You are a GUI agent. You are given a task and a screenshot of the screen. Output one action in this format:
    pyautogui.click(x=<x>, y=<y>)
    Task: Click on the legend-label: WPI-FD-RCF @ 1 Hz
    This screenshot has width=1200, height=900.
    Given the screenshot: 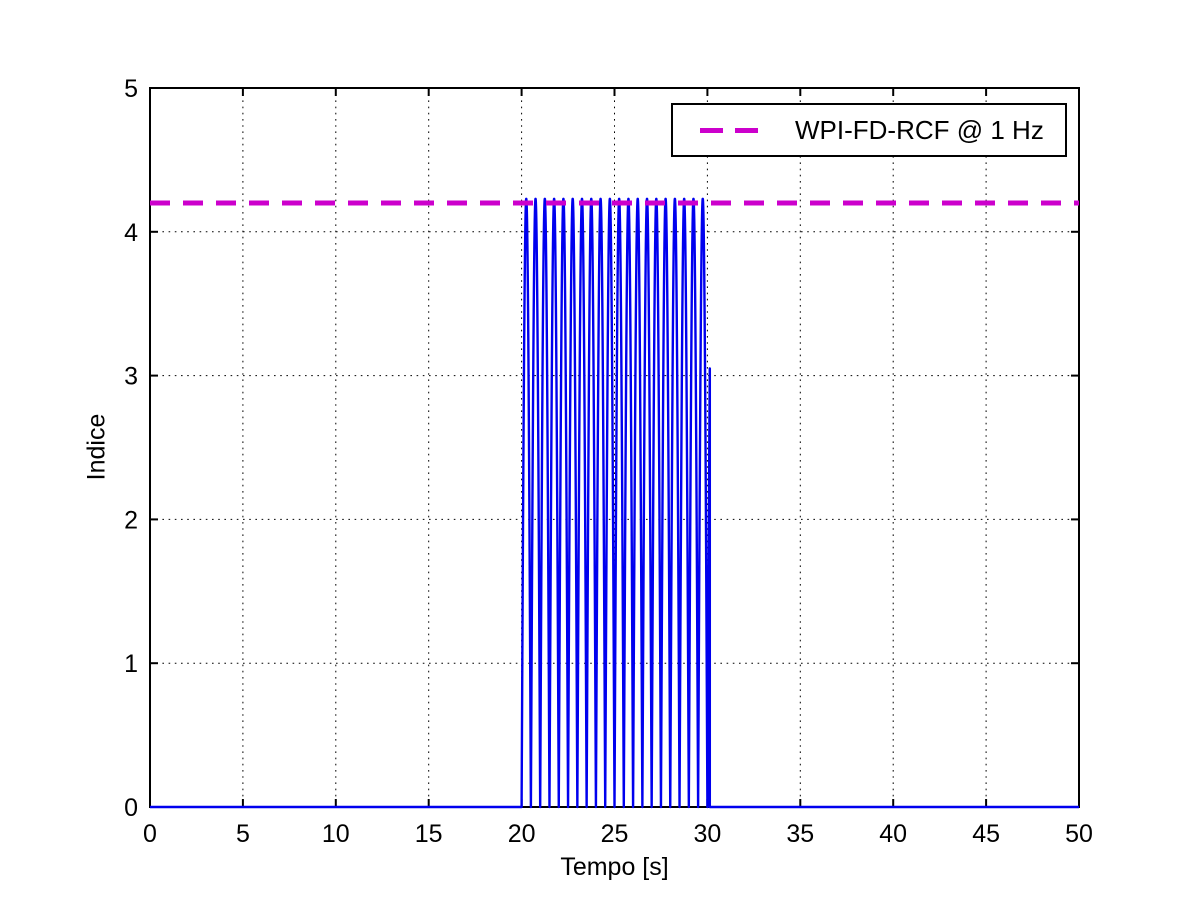 What is the action you would take?
    pyautogui.click(x=919, y=129)
    